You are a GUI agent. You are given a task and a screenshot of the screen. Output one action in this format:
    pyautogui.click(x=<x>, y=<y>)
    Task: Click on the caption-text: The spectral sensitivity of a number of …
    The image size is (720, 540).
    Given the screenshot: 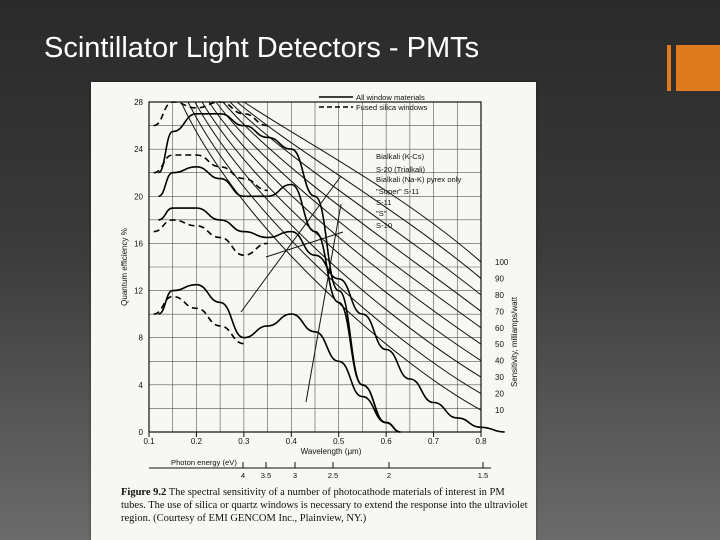 What is the action you would take?
    pyautogui.click(x=324, y=505)
    